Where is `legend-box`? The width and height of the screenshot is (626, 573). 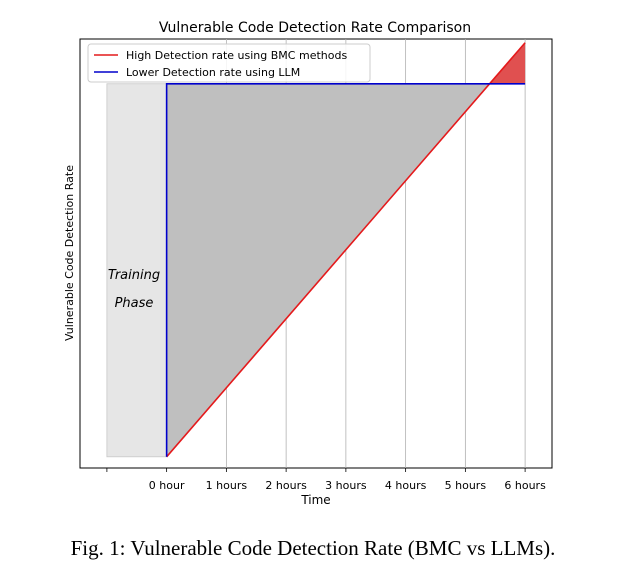 legend-box is located at coordinates (229, 63).